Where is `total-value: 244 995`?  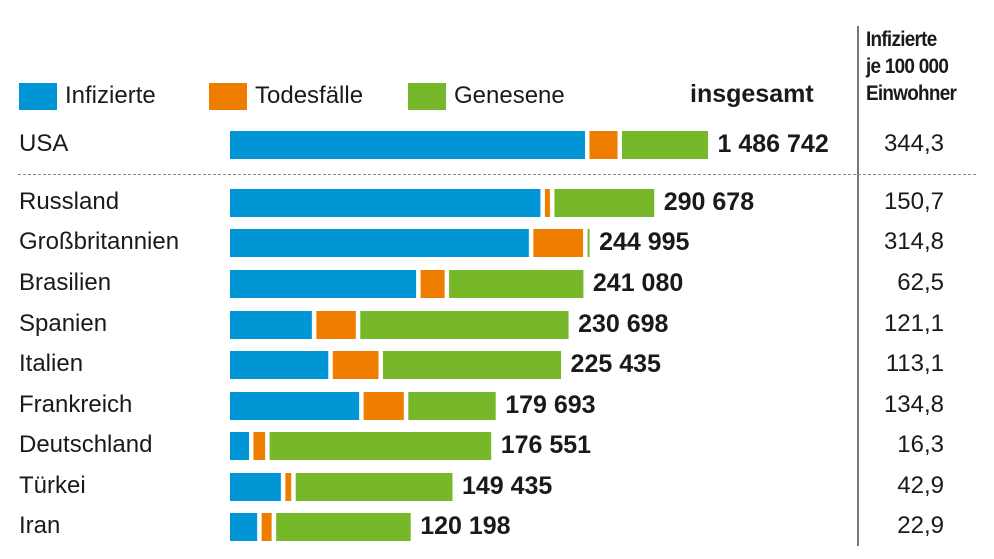 total-value: 244 995 is located at coordinates (644, 242).